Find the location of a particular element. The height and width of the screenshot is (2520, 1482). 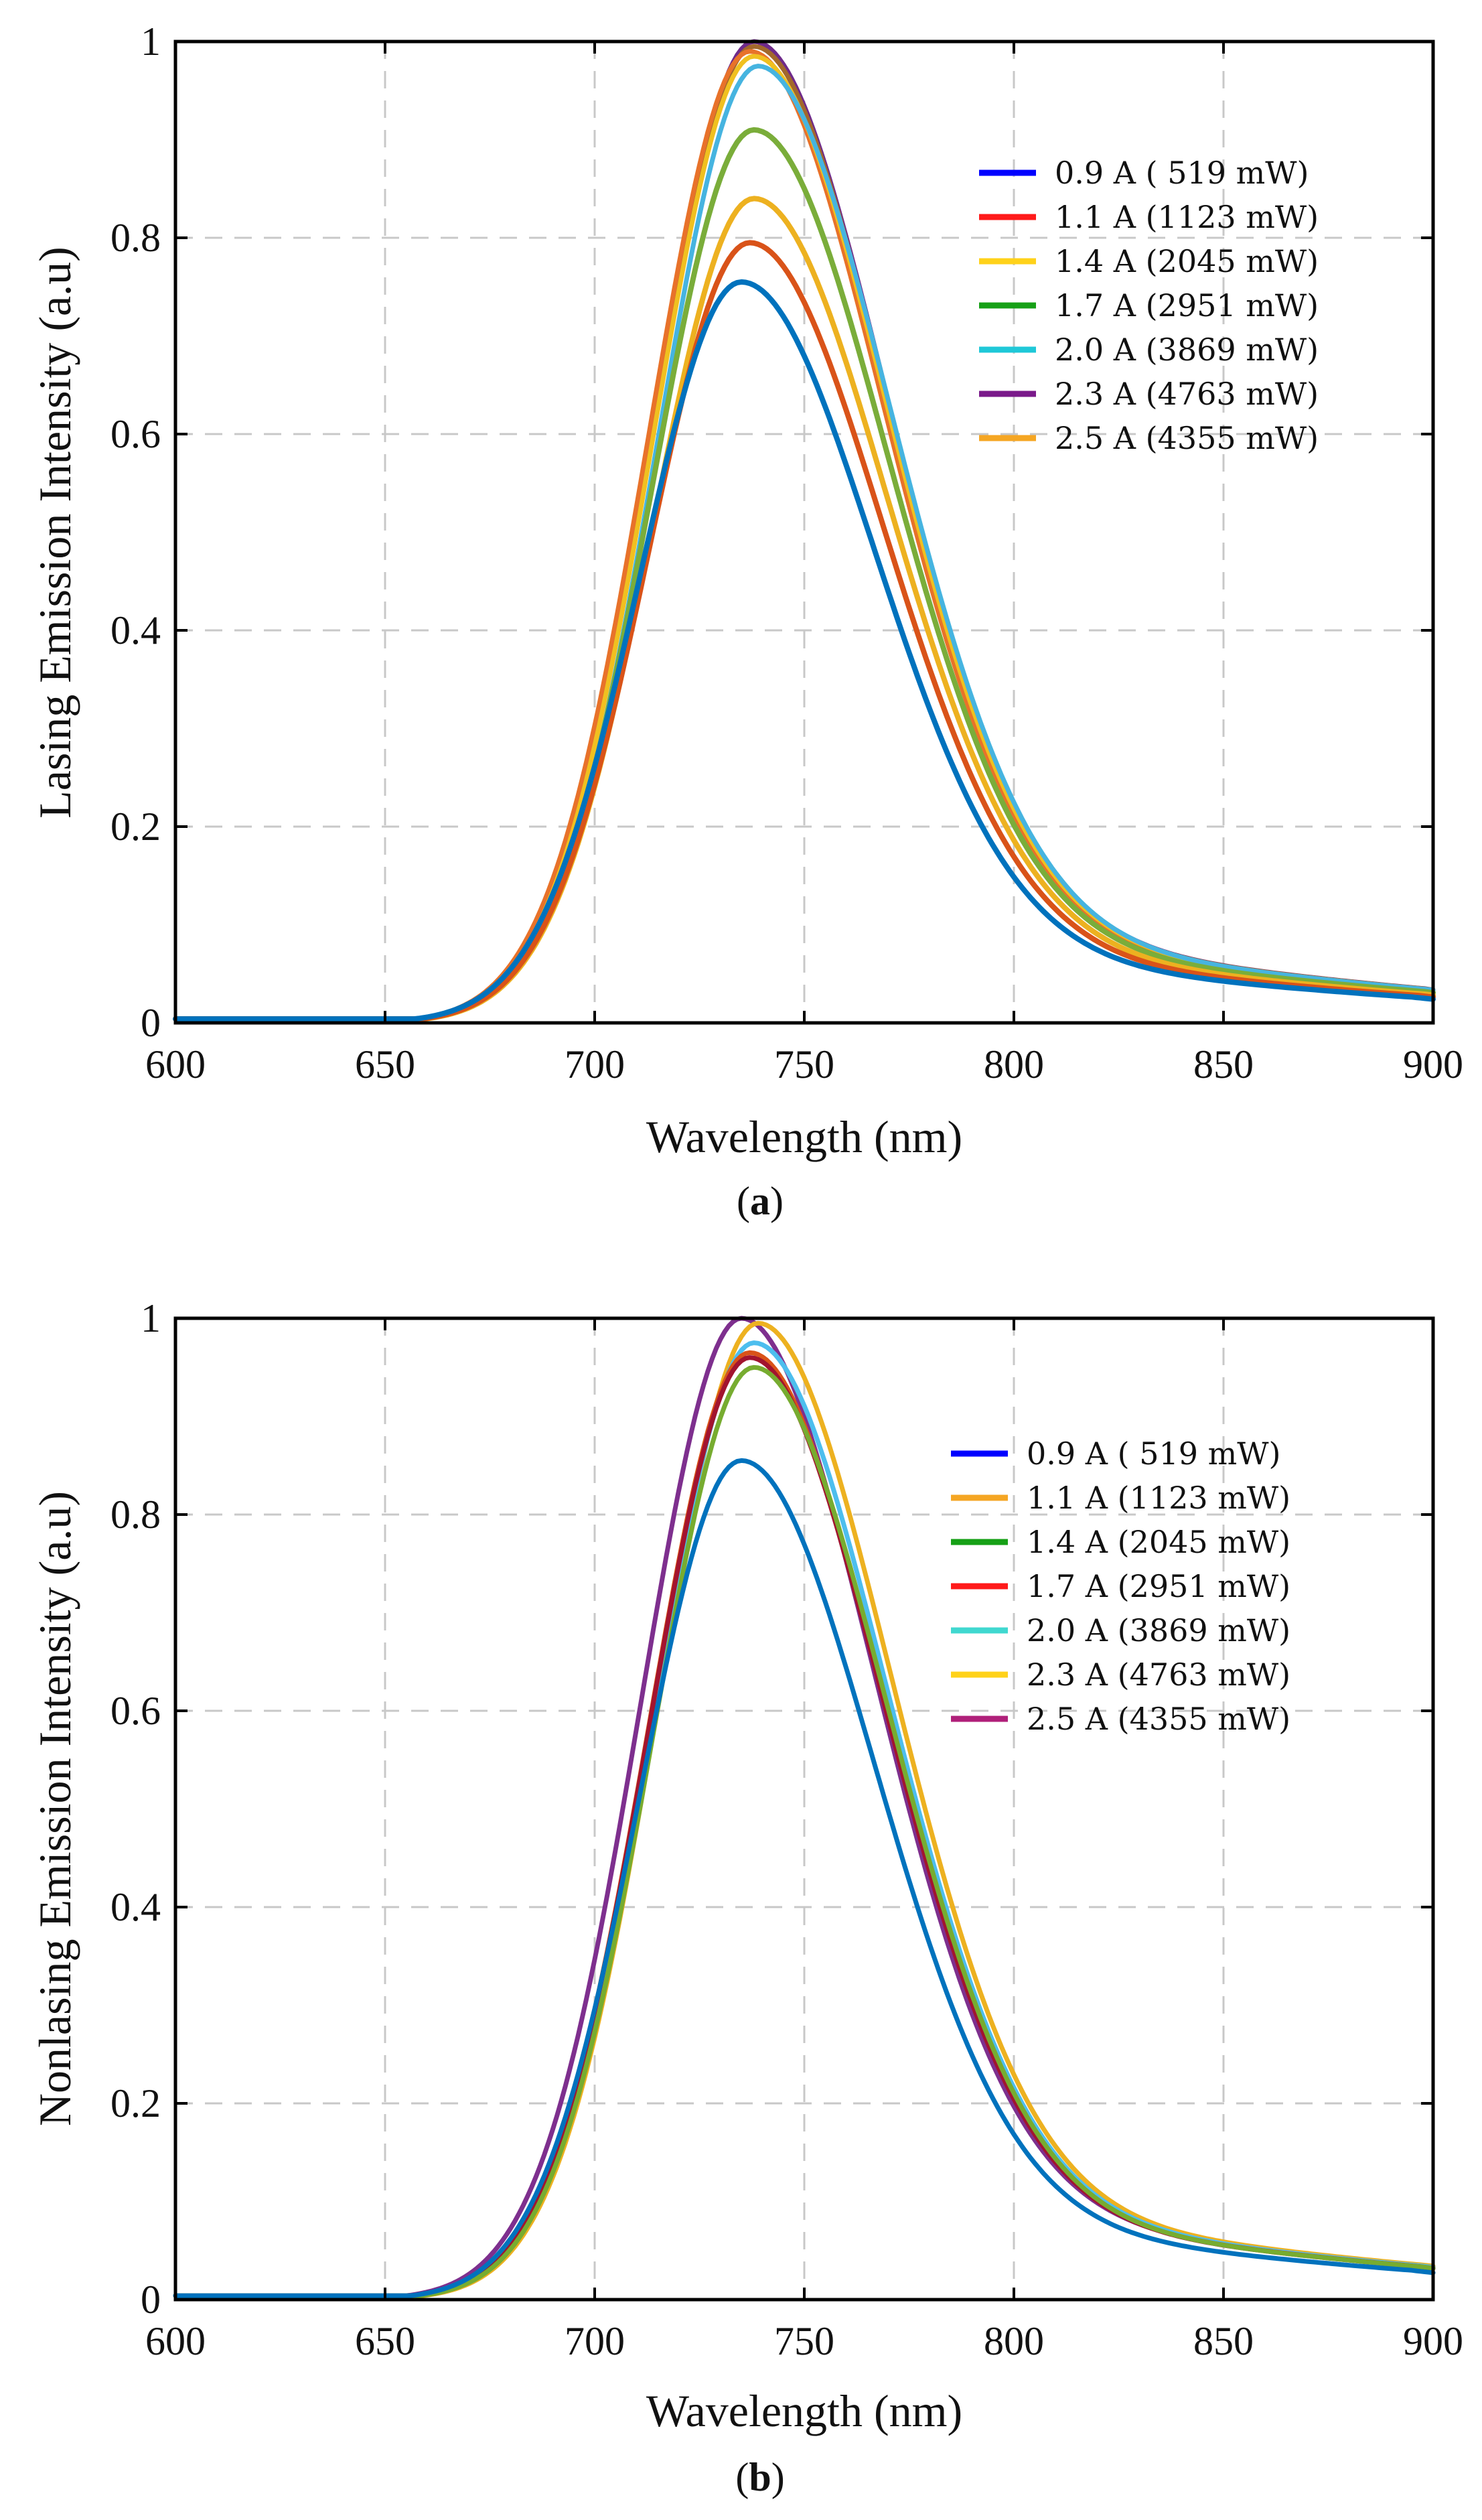

x-tick-label-a-4: 800 is located at coordinates (1014, 1064).